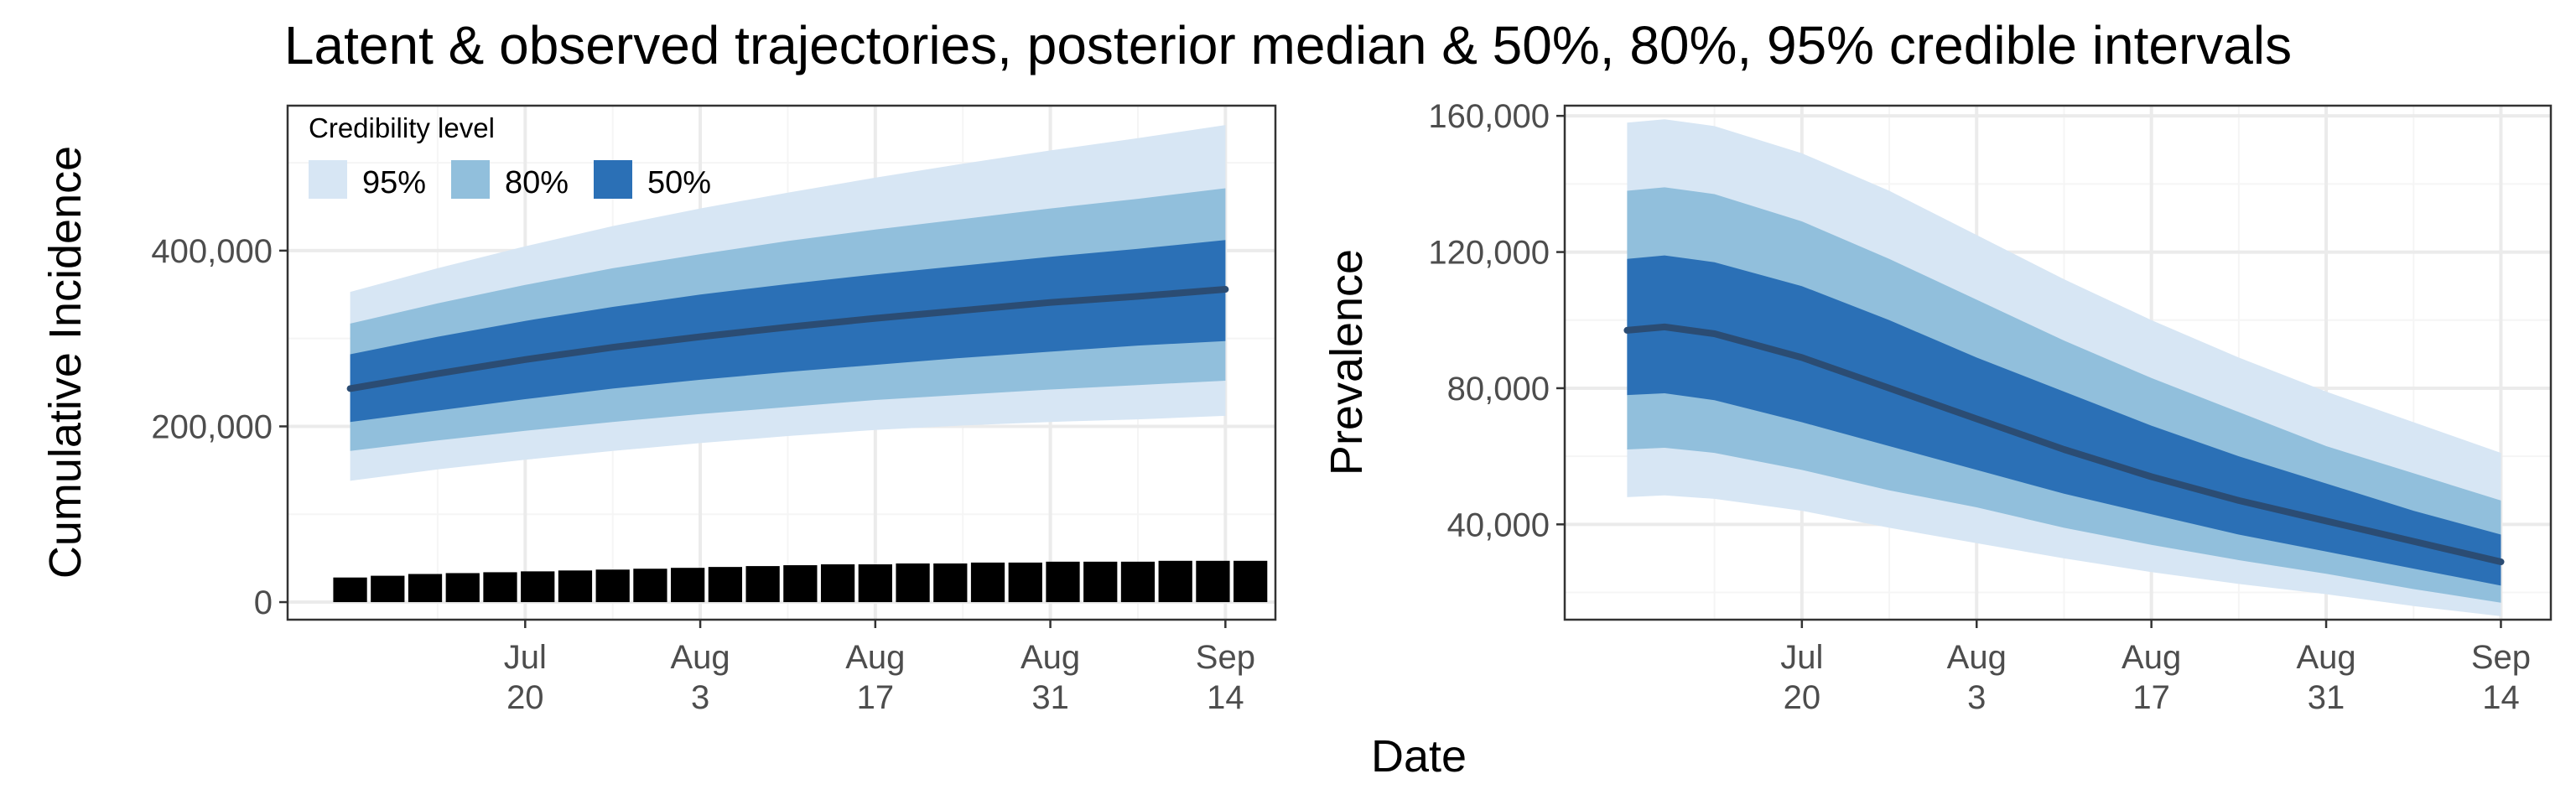 This screenshot has height=805, width=2576. What do you see at coordinates (510, 156) in the screenshot?
I see `legend: Credibility level 95% 80% 50%` at bounding box center [510, 156].